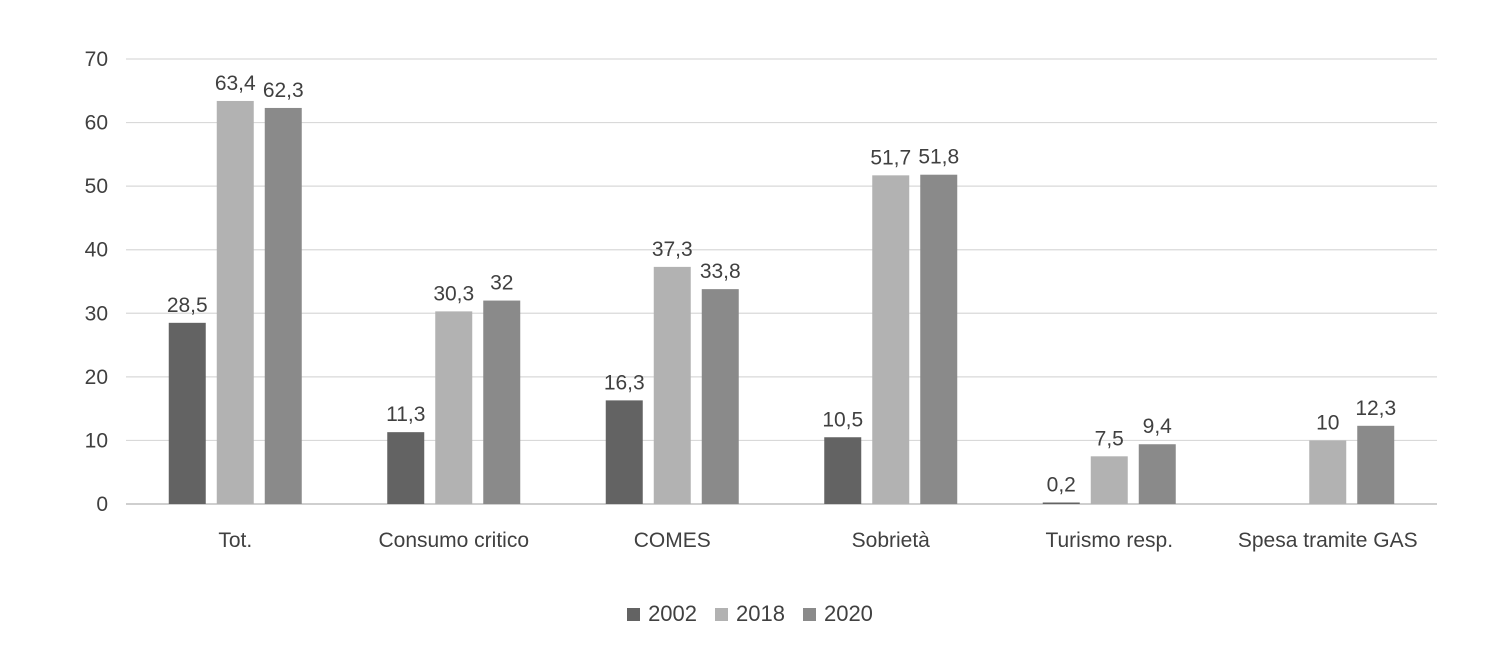 This screenshot has width=1500, height=654. I want to click on data-label-consumo-critico-2002: 11,3, so click(405, 414).